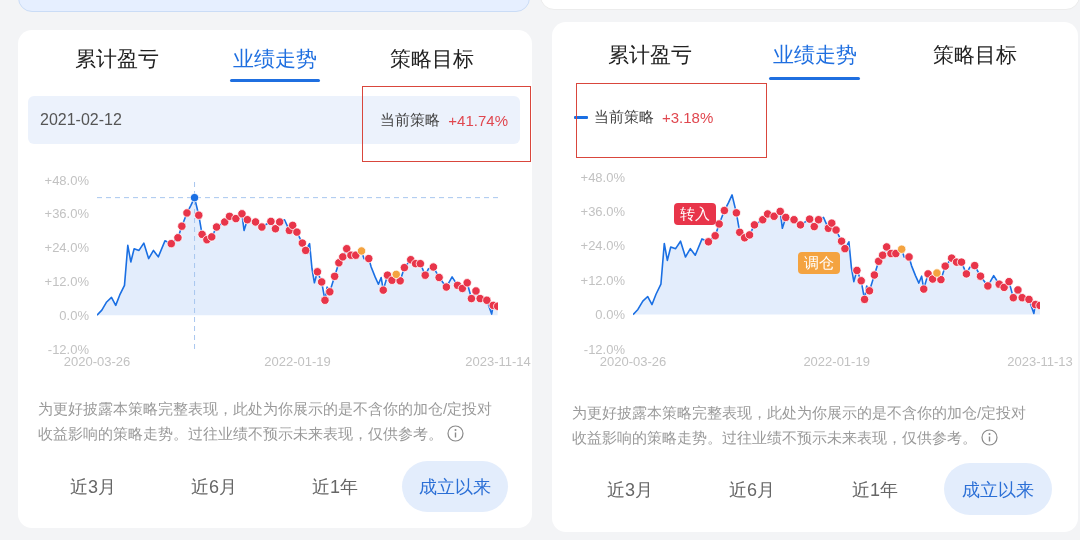 The width and height of the screenshot is (1080, 540). I want to click on text: +41.74%, so click(478, 120).